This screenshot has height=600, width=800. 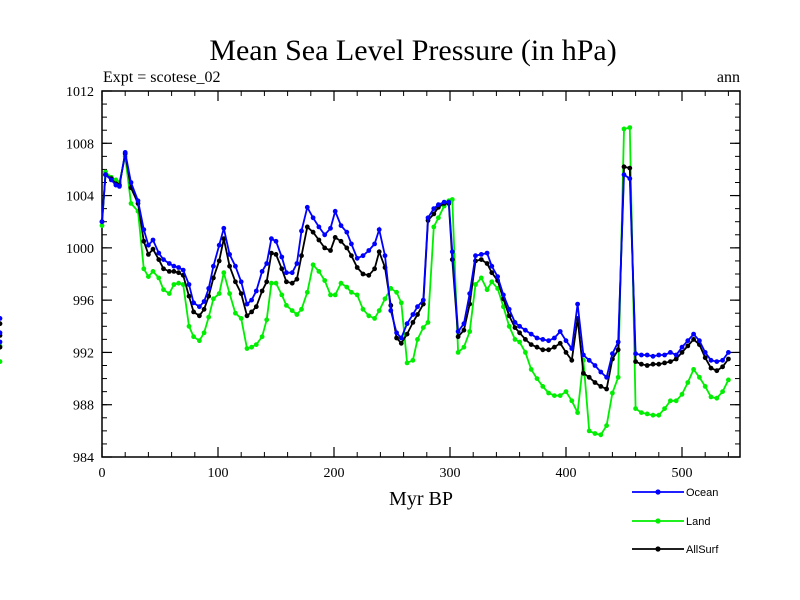 I want to click on legend-item-land: Land, so click(x=671, y=522).